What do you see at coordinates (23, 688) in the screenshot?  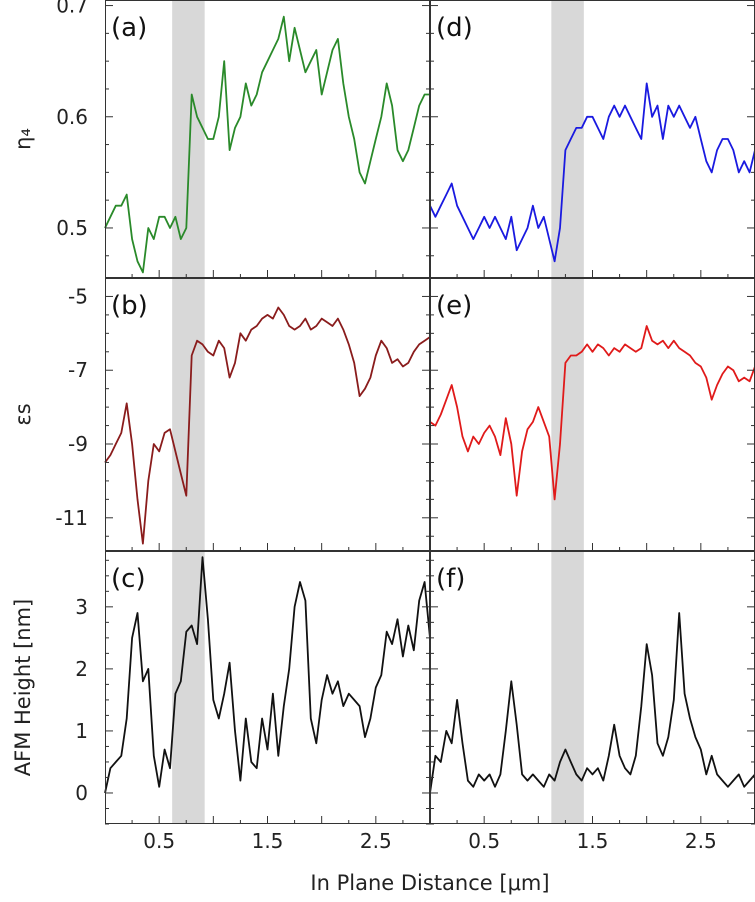 I see `y-axis-title-3: AFM Height [nm]` at bounding box center [23, 688].